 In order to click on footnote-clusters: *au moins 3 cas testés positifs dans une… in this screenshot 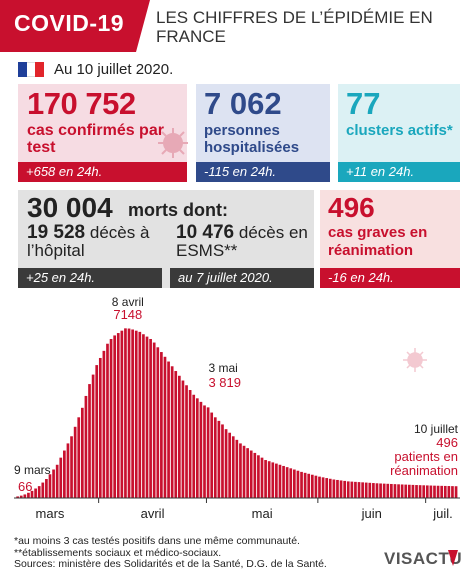, I will do `click(157, 541)`.